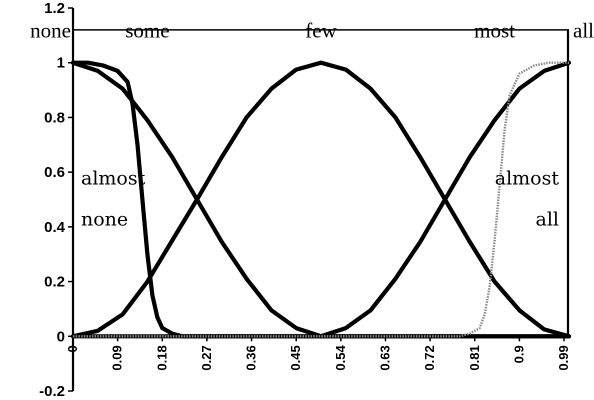 This screenshot has width=594, height=400. What do you see at coordinates (161, 357) in the screenshot?
I see `x-tick-label: 0.18` at bounding box center [161, 357].